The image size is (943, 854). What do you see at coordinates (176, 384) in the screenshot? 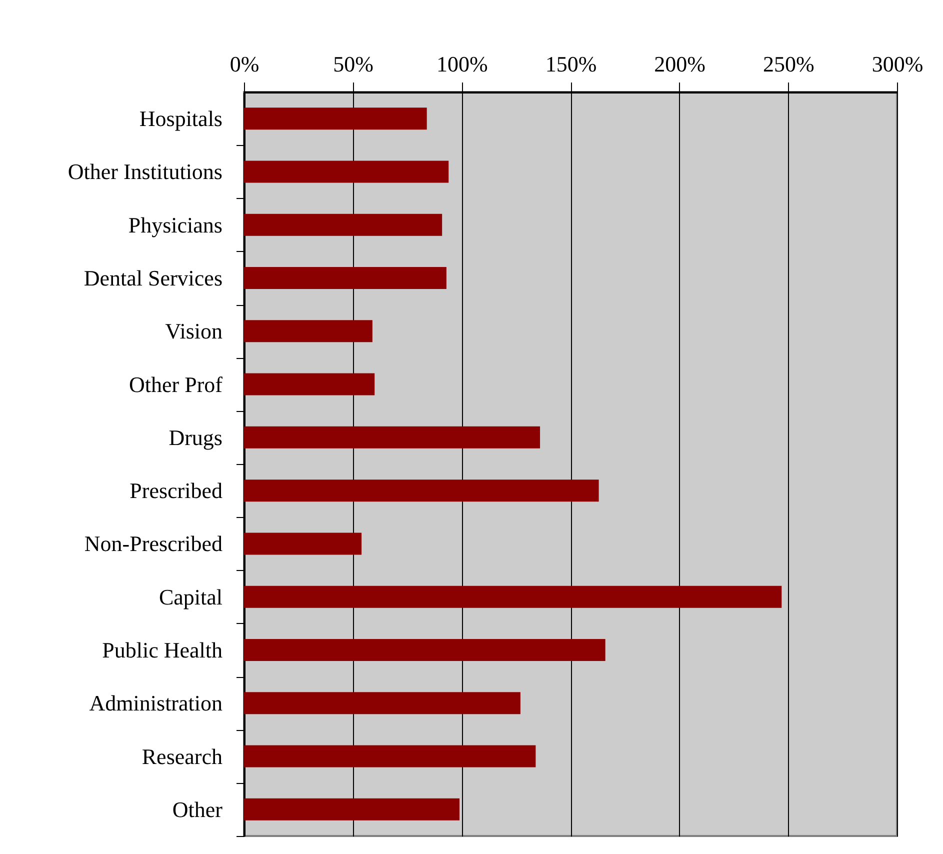
I see `y-tick-label: Other Prof` at bounding box center [176, 384].